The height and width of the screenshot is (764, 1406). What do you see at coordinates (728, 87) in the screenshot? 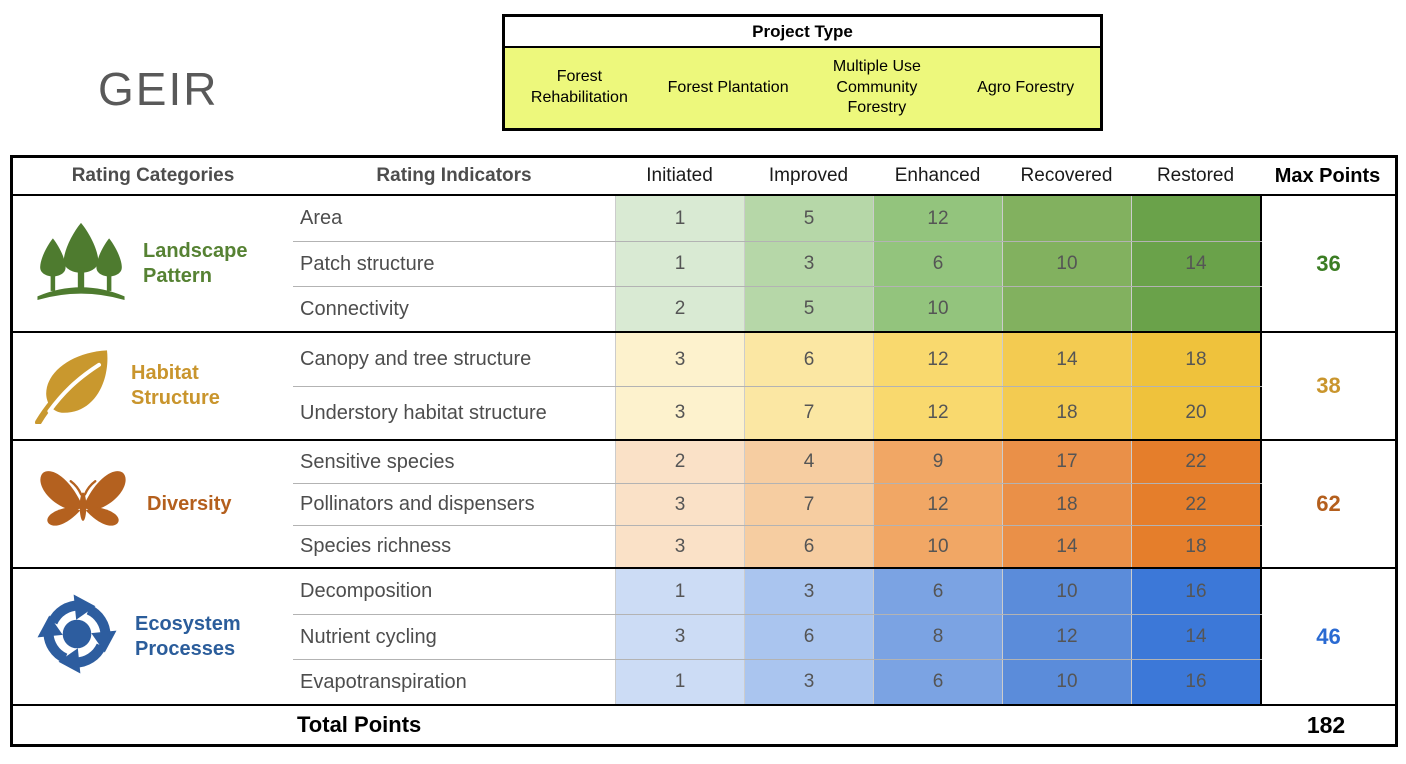
I see `project-type-forest-plantation: Forest Plantation` at bounding box center [728, 87].